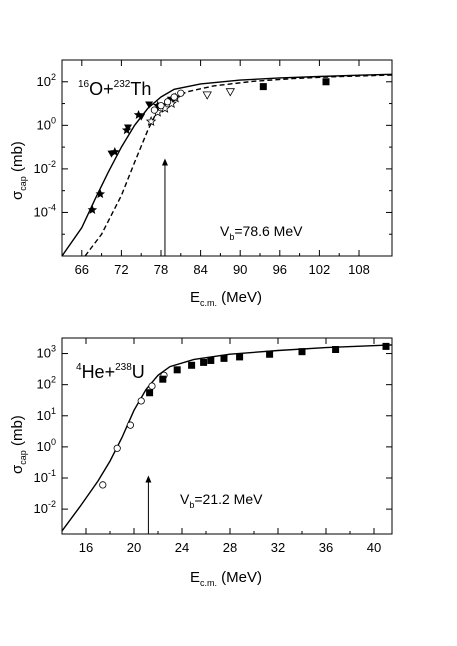 The height and width of the screenshot is (646, 457). I want to click on x-tick-label: 40, so click(374, 547).